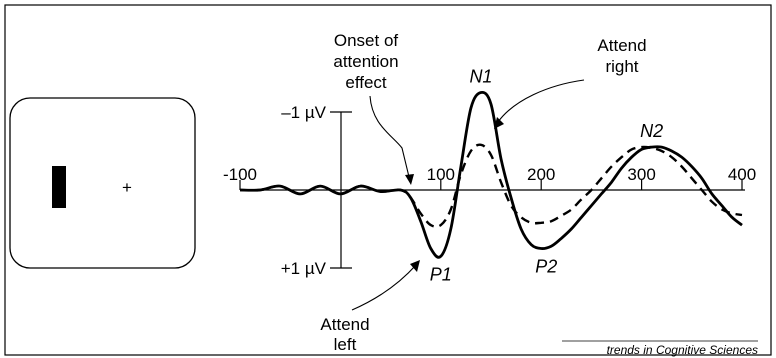 The height and width of the screenshot is (358, 776). Describe the element at coordinates (390, 138) in the screenshot. I see `onset-arrow` at that location.